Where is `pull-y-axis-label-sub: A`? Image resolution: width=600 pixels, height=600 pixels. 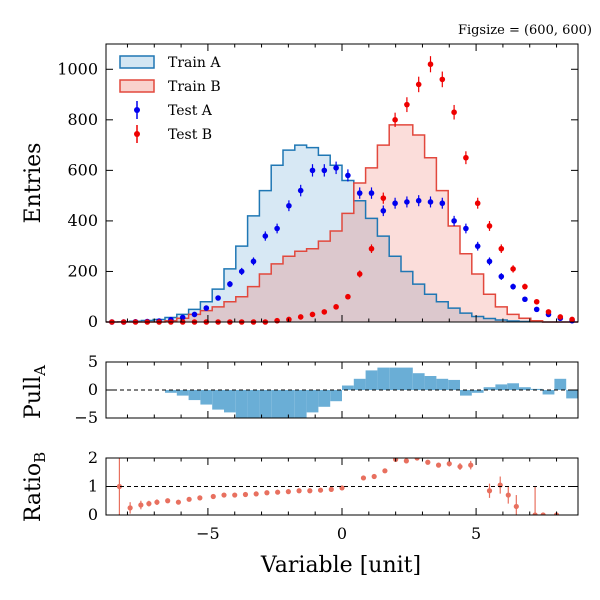
pull-y-axis-label-sub: A is located at coordinates (40, 371).